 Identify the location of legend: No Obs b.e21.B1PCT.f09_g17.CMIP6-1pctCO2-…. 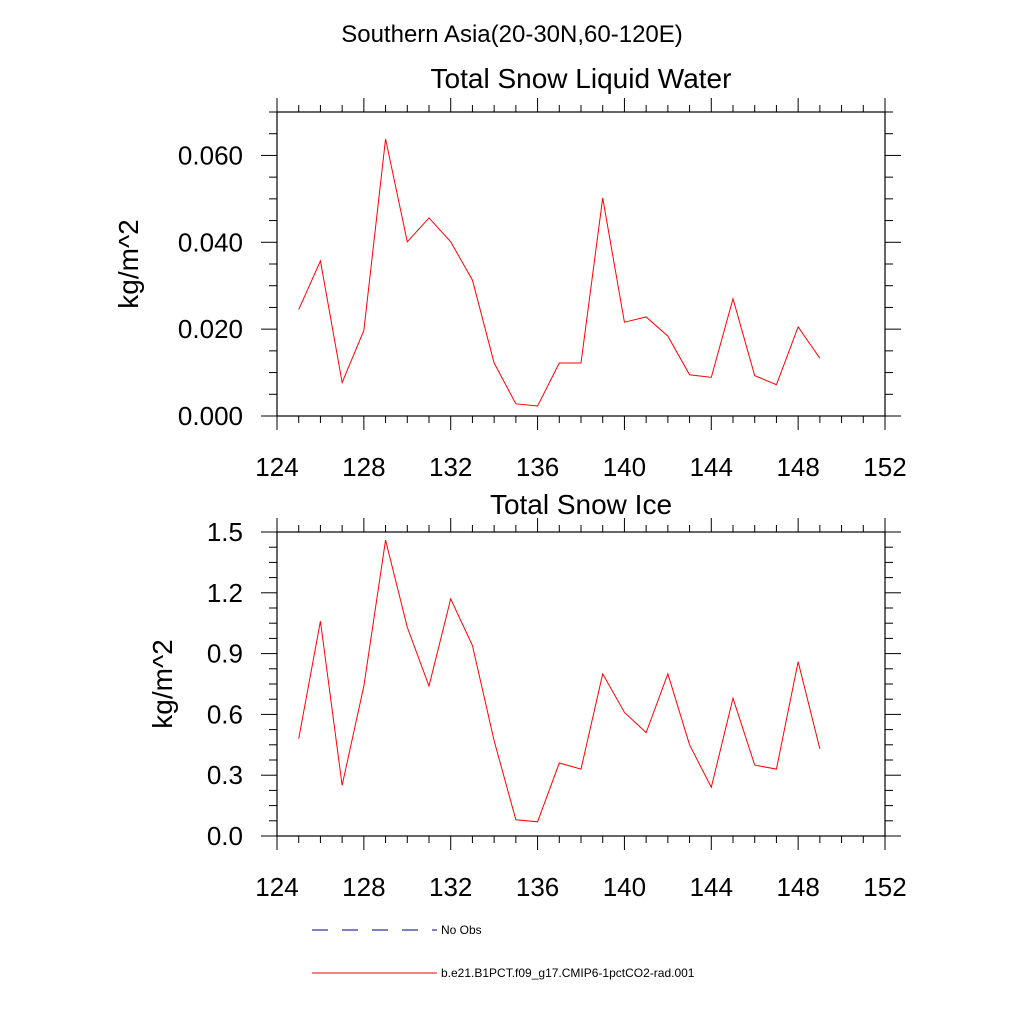
(503, 951).